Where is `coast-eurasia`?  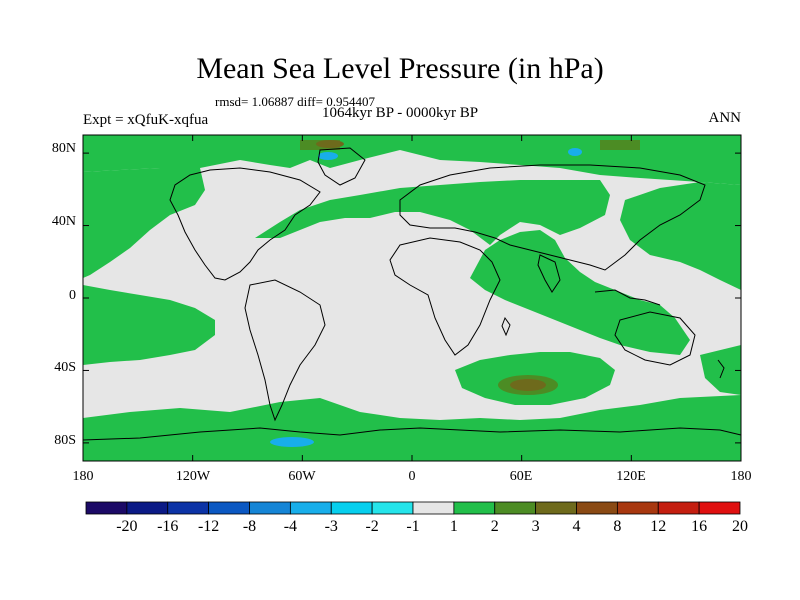
coast-eurasia is located at coordinates (552, 217).